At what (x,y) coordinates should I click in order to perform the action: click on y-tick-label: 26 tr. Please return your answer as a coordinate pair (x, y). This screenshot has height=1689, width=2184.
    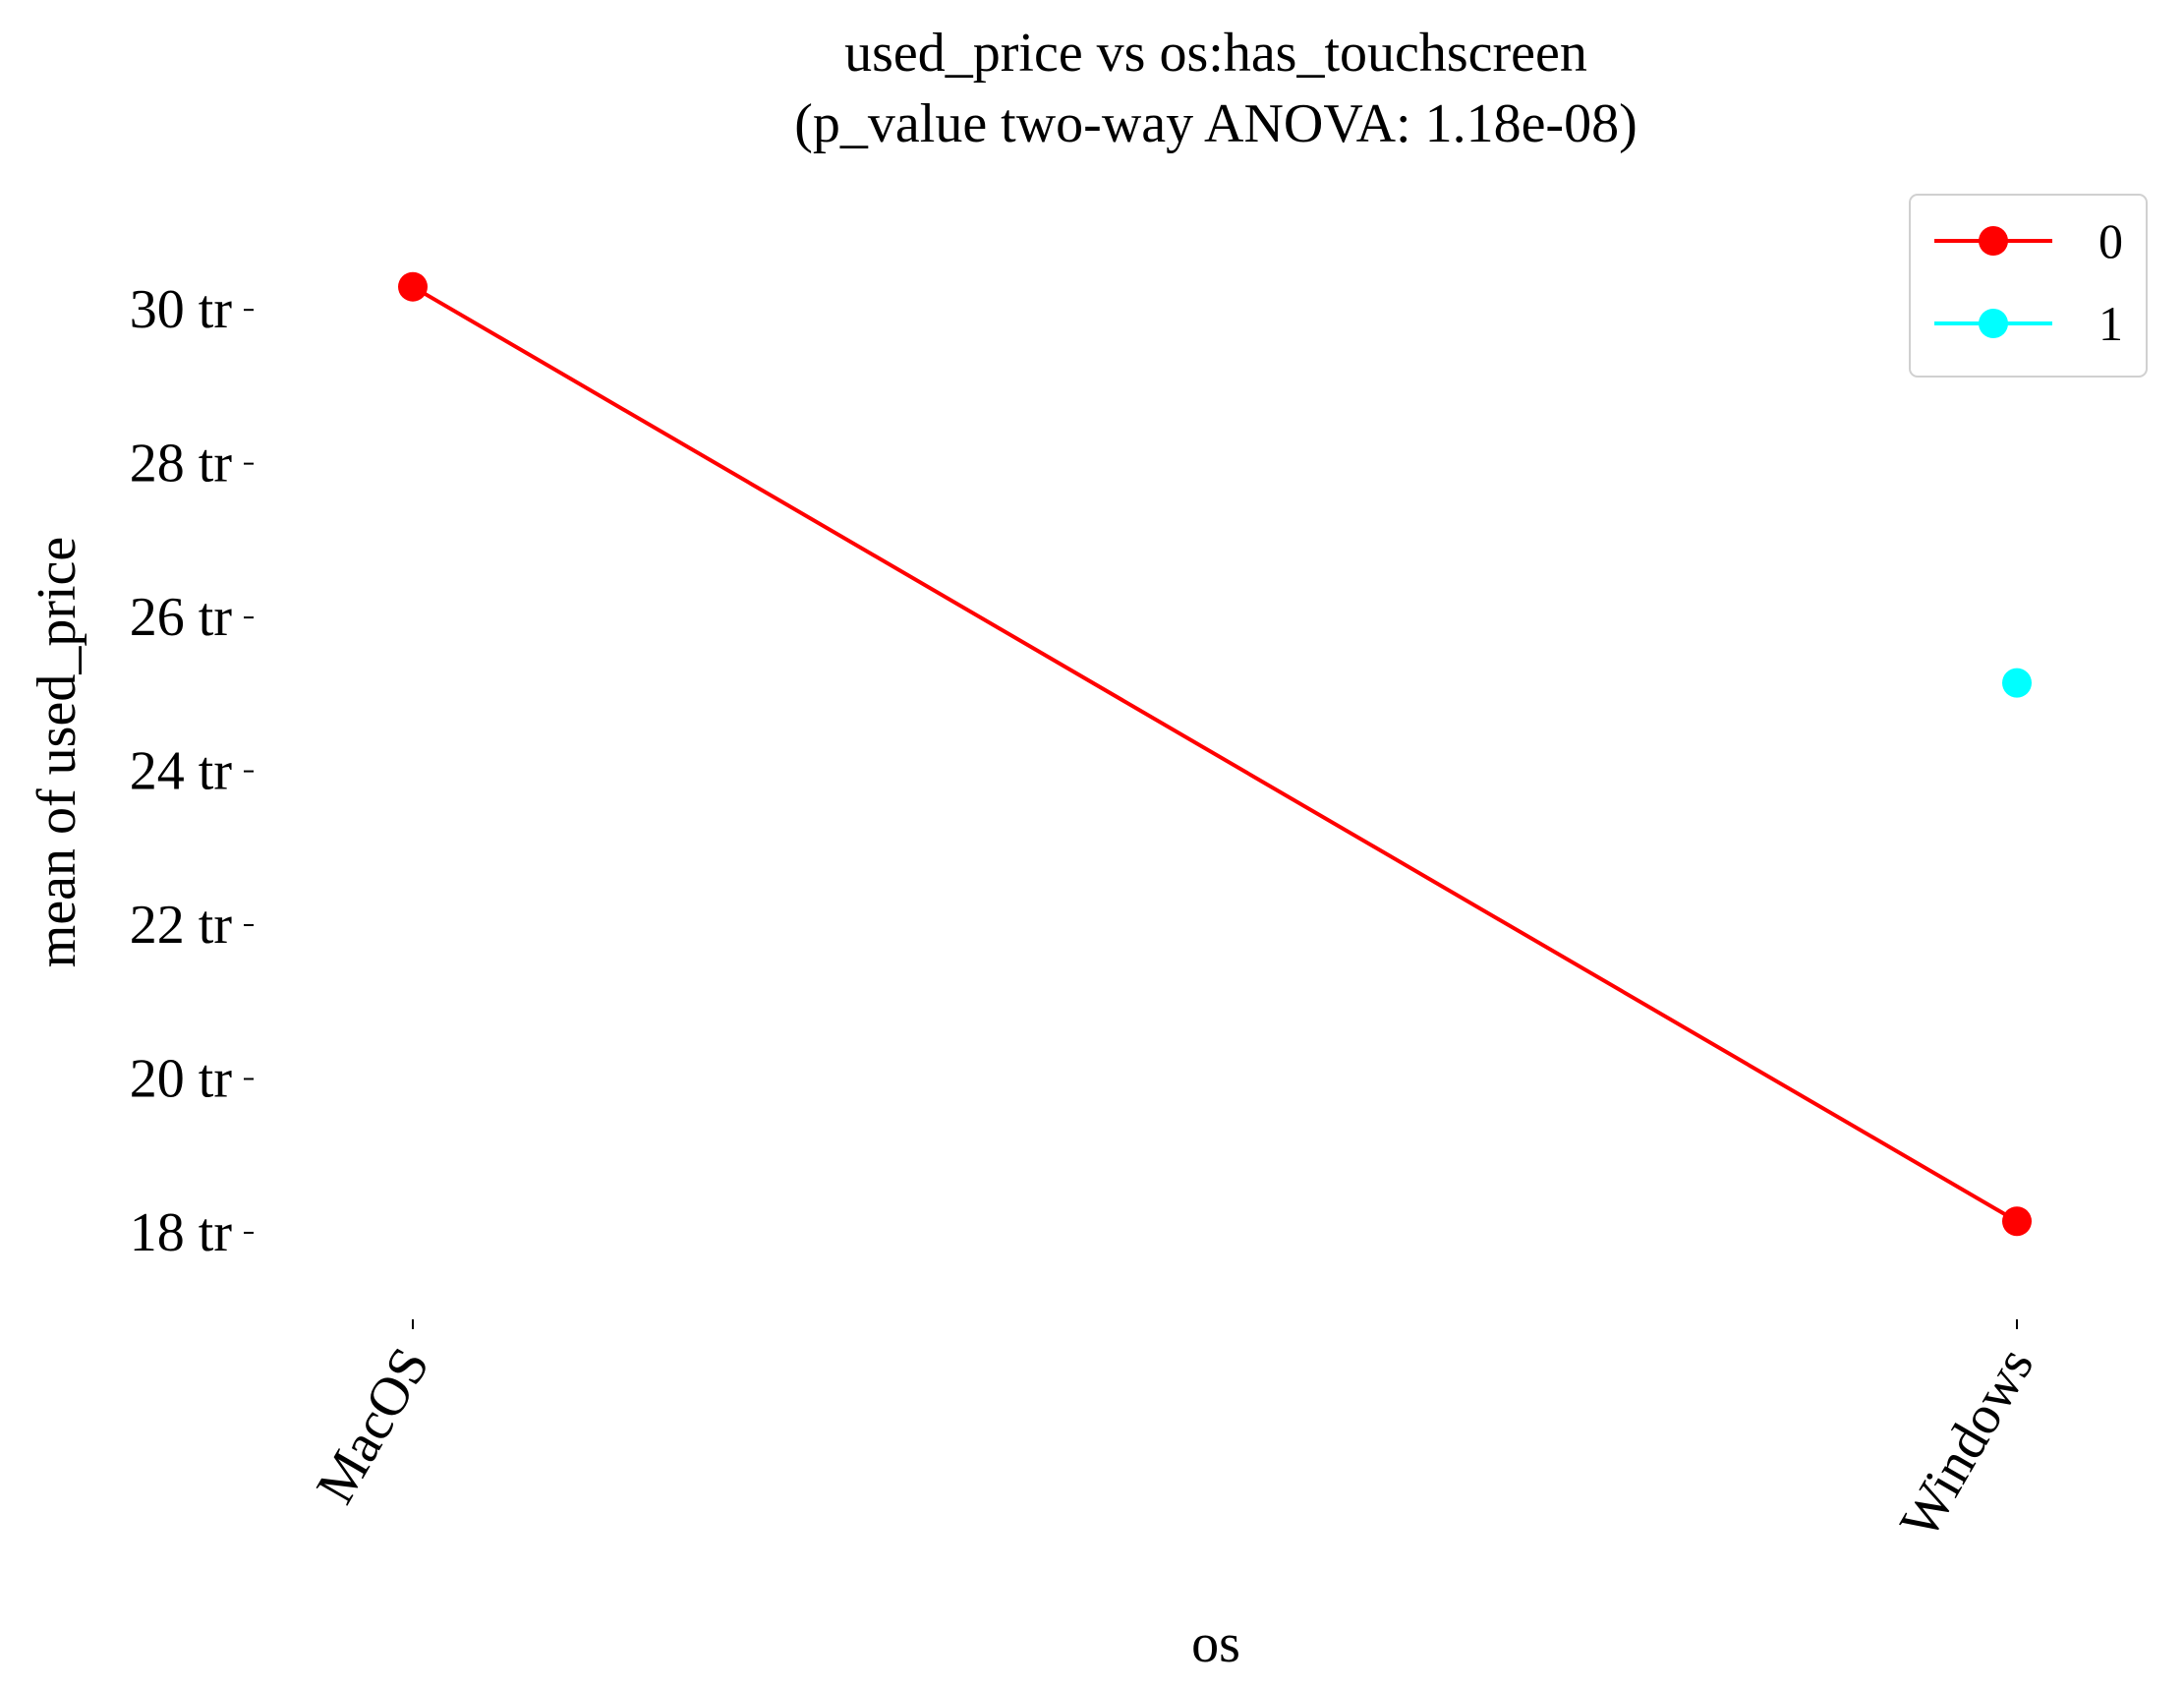
    Looking at the image, I should click on (181, 618).